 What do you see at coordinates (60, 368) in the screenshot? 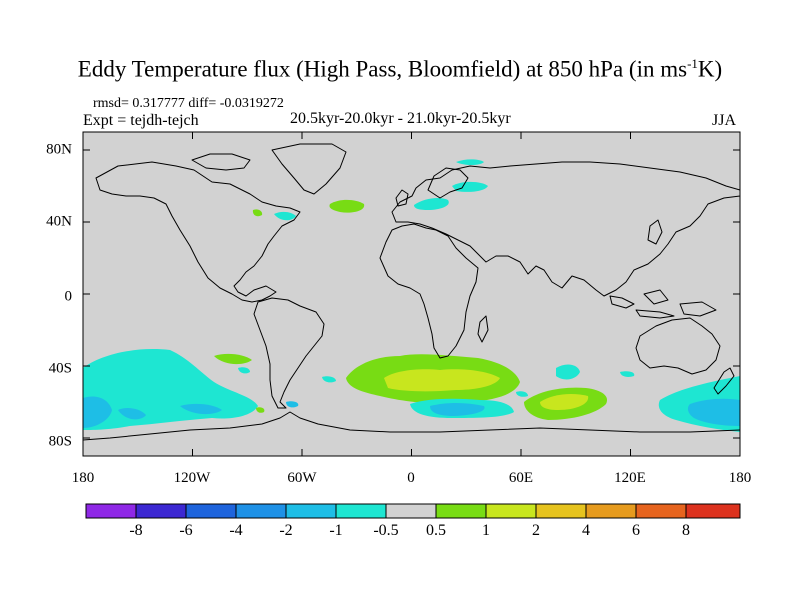
I see `lat-label-40s: 40S` at bounding box center [60, 368].